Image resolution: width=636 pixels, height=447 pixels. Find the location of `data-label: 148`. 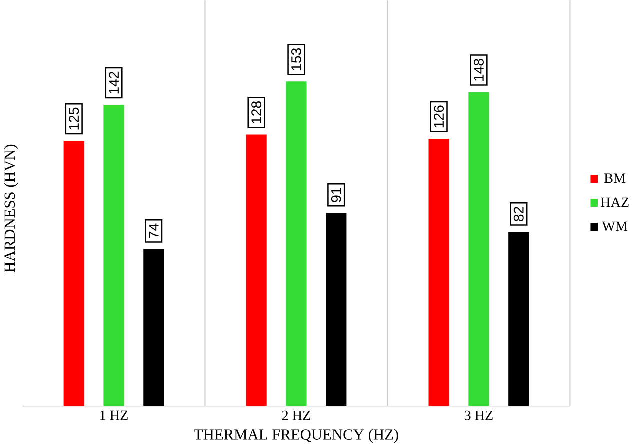

data-label: 148 is located at coordinates (479, 69).